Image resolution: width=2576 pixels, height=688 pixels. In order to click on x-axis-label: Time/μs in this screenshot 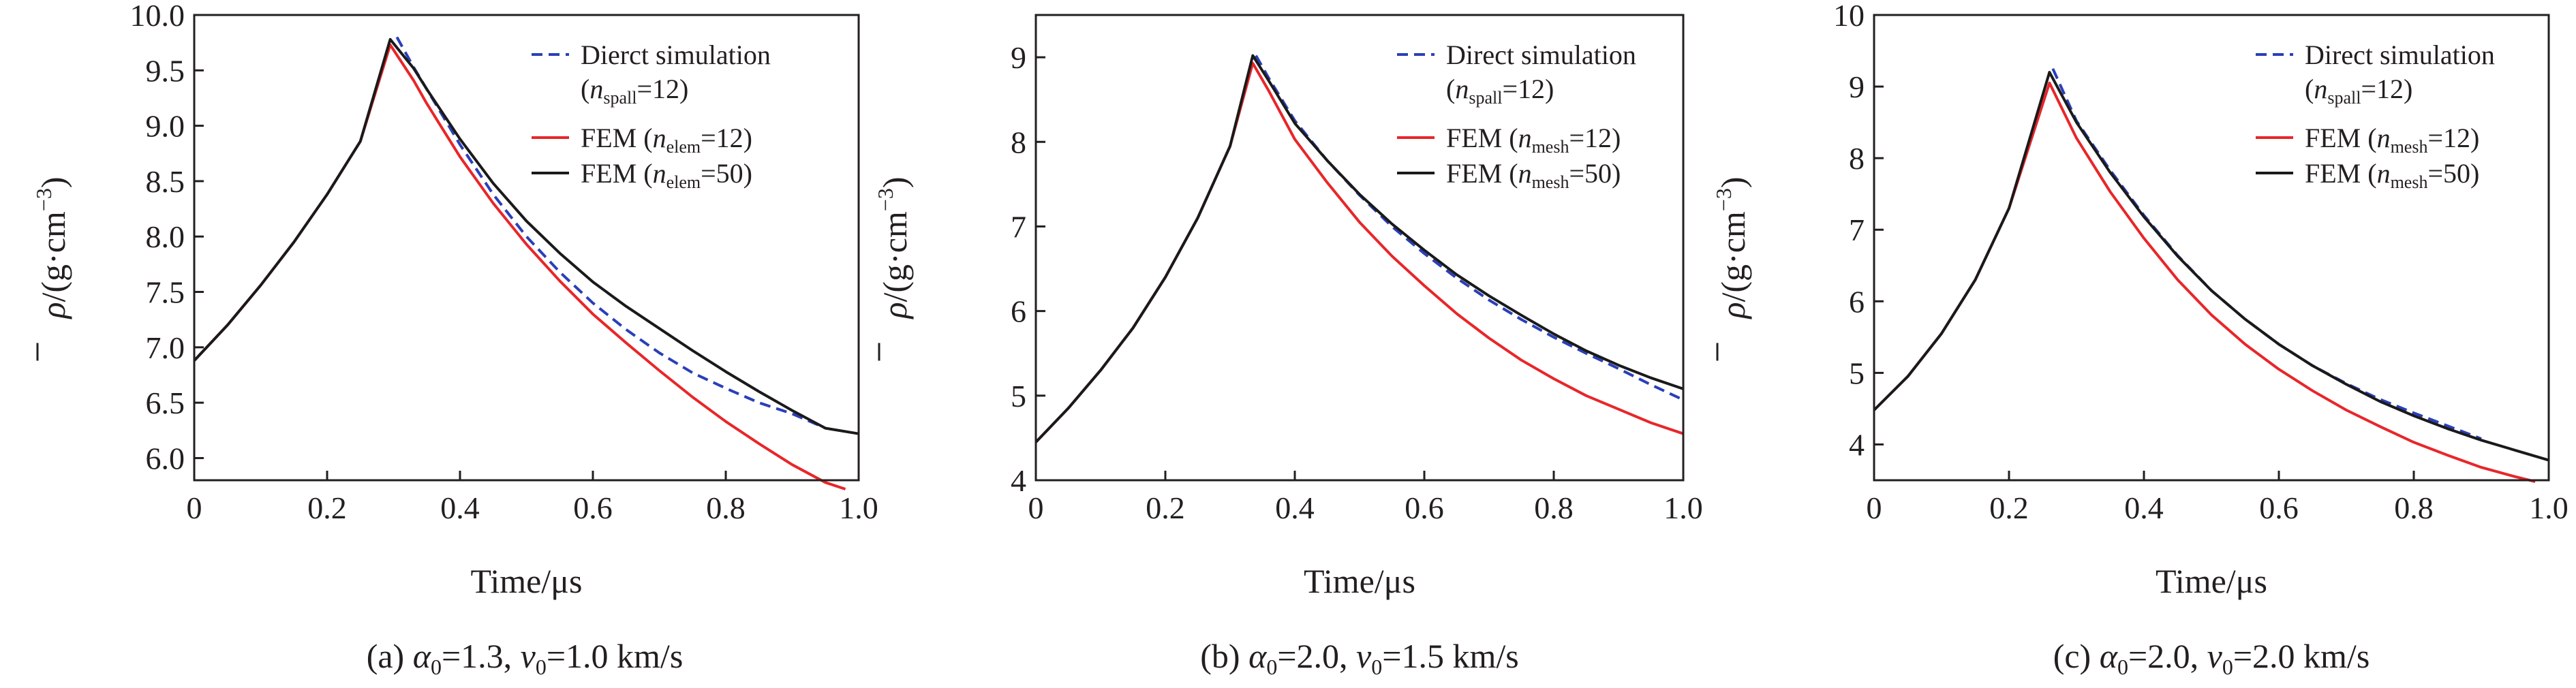, I will do `click(2211, 581)`.